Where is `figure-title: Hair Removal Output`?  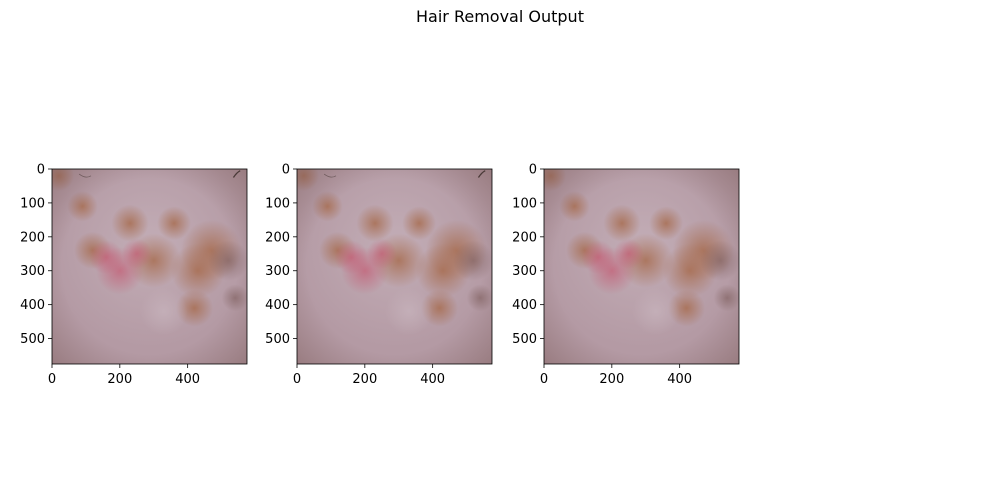
figure-title: Hair Removal Output is located at coordinates (500, 16).